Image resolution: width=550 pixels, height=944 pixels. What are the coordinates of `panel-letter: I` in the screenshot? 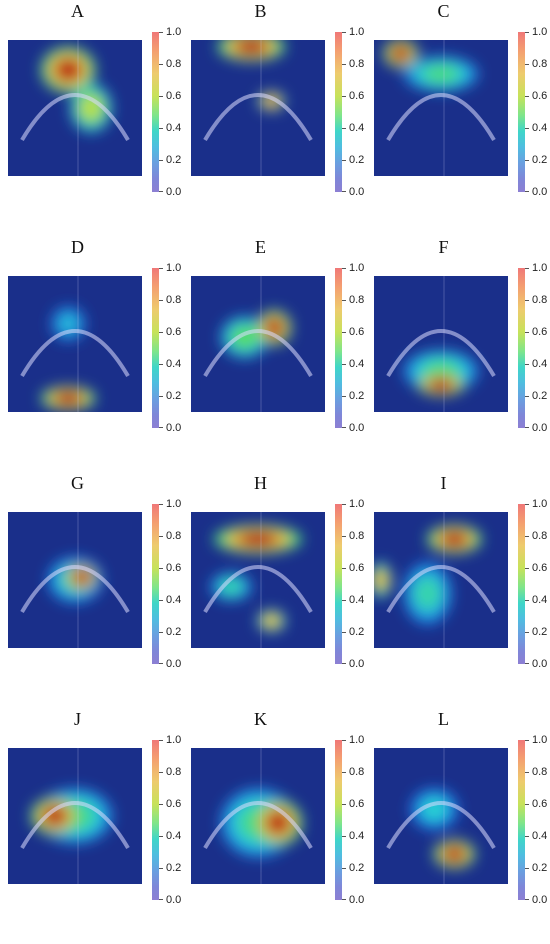 It's located at (443, 483).